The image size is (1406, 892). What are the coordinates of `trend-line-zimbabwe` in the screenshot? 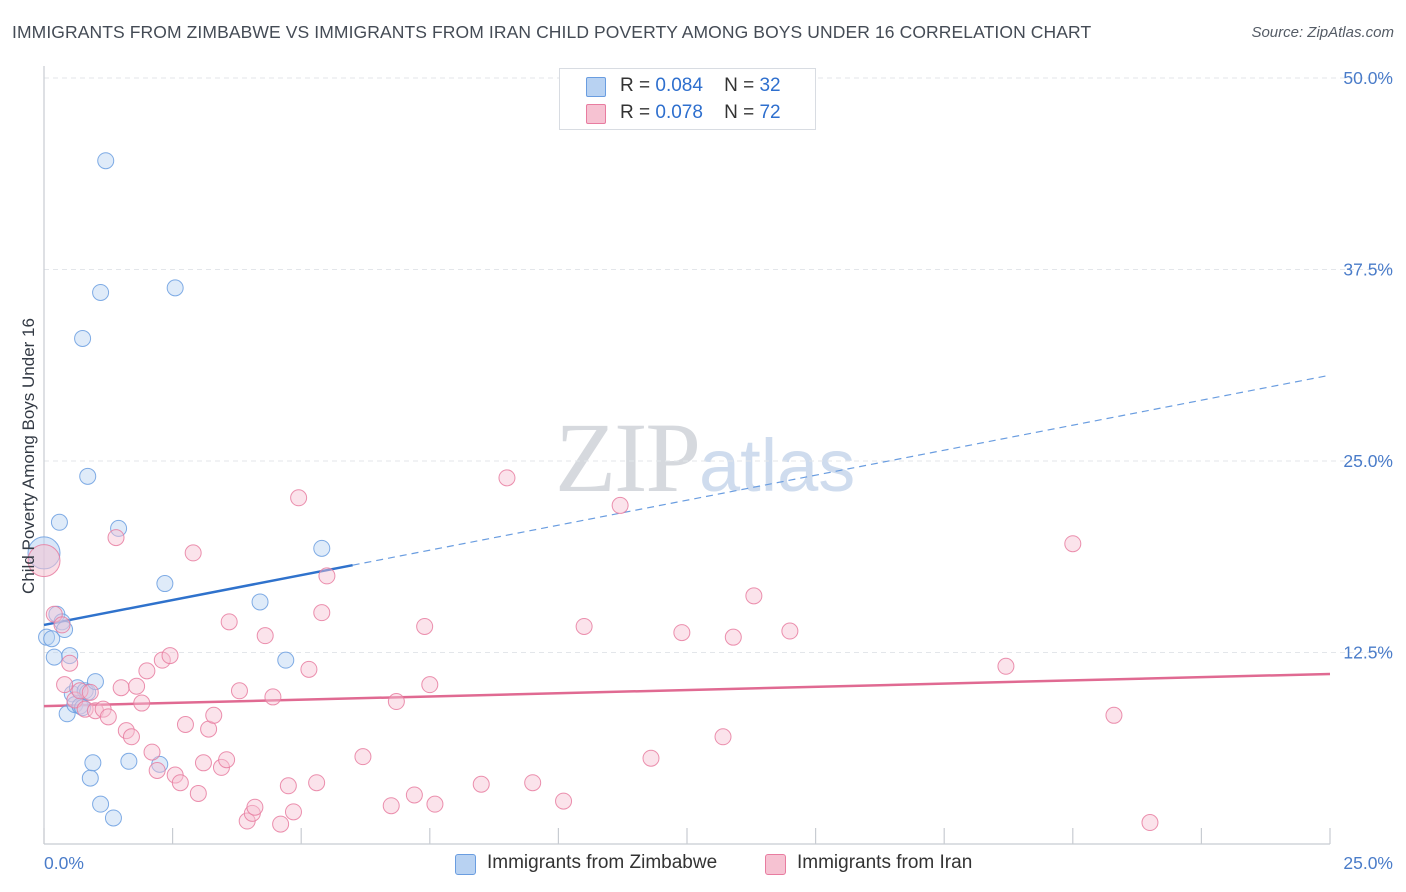 It's located at (198, 595).